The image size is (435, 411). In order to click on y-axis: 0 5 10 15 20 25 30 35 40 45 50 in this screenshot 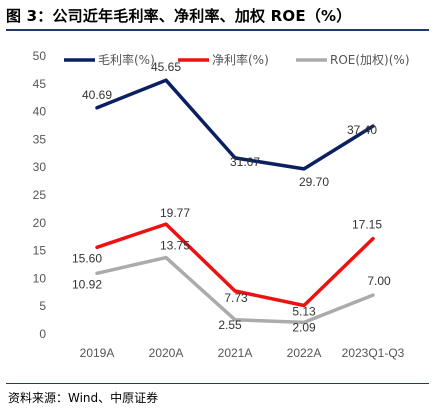, I will do `click(40, 195)`.